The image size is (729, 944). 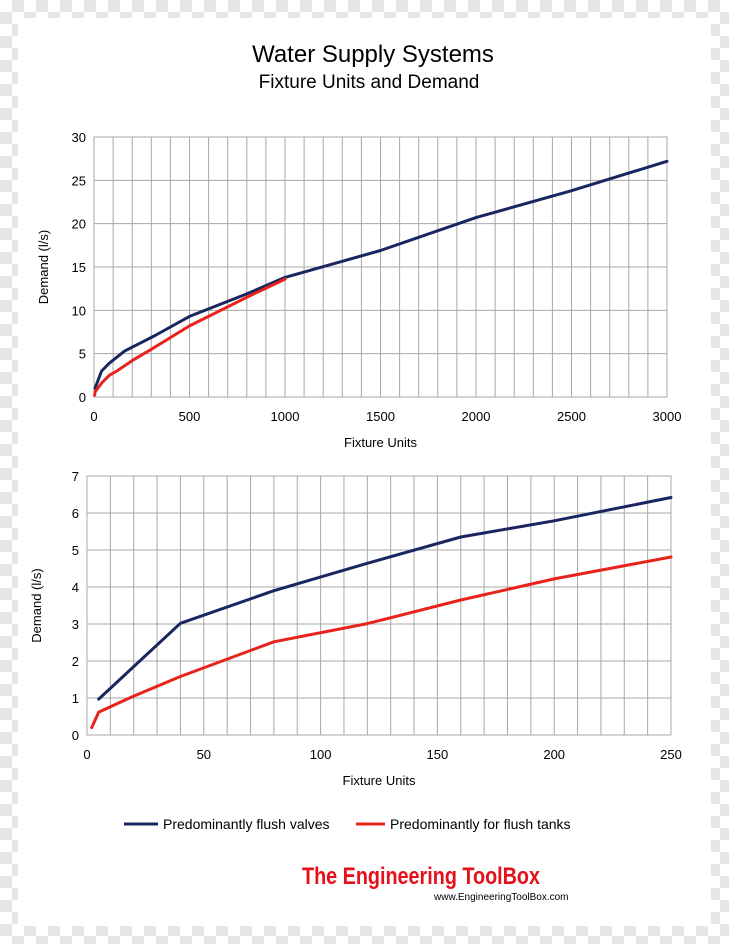 What do you see at coordinates (571, 416) in the screenshot?
I see `x-tick-label: 2500` at bounding box center [571, 416].